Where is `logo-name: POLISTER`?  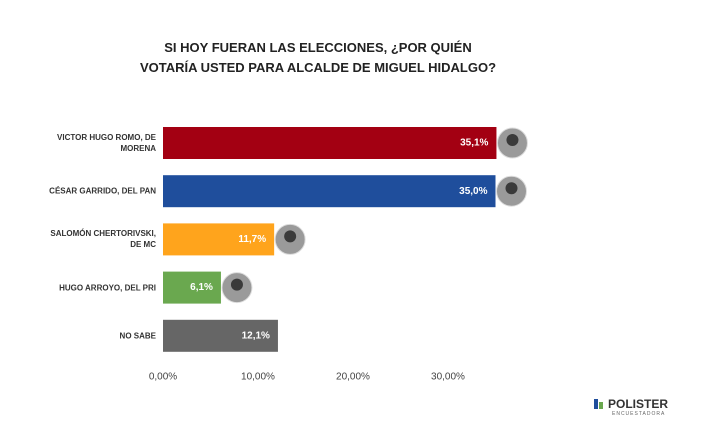
logo-name: POLISTER is located at coordinates (638, 404).